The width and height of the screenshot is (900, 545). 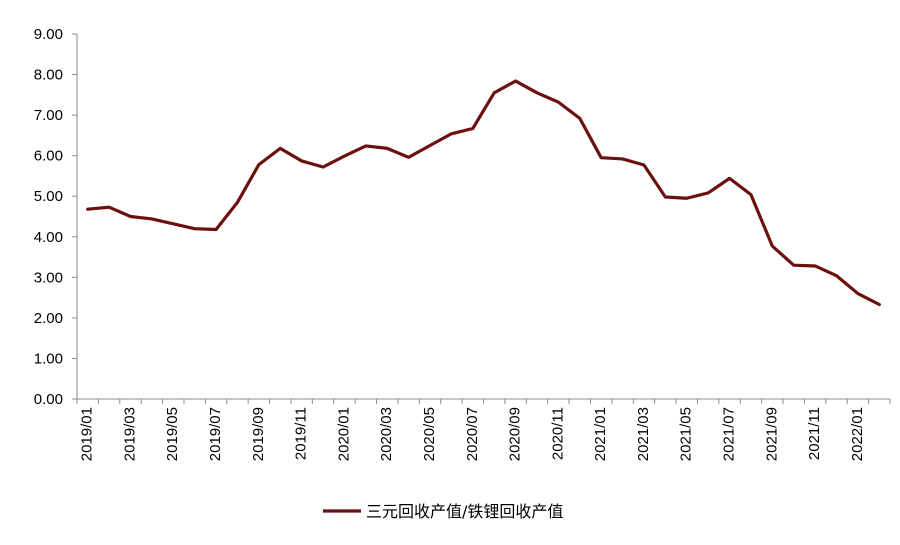 I want to click on y-tick-label: 4.00, so click(x=48, y=237).